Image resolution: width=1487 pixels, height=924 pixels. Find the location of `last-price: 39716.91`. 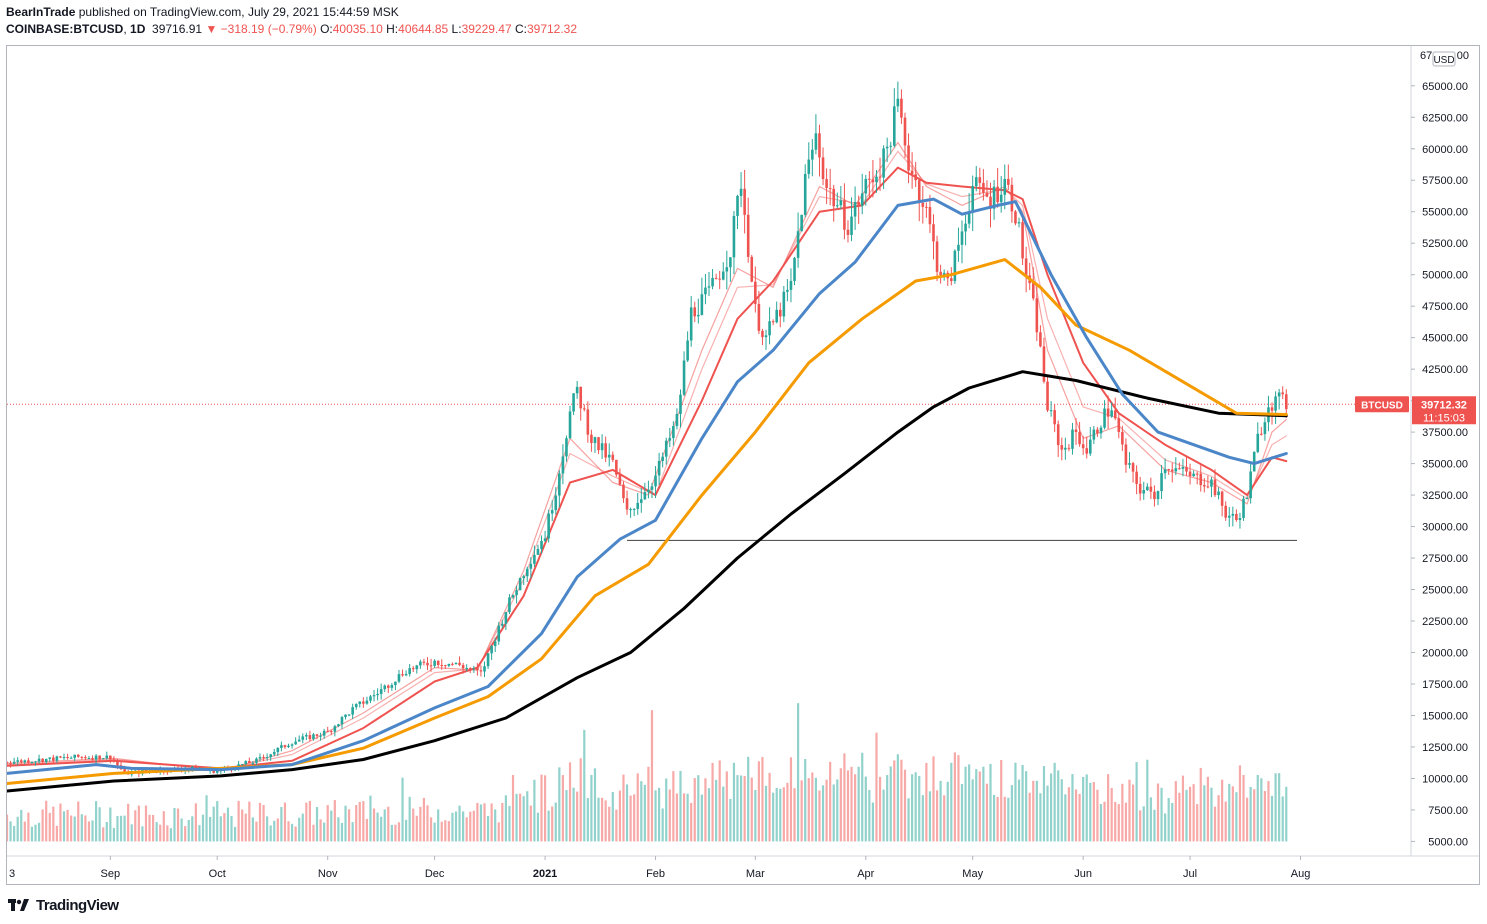

last-price: 39716.91 is located at coordinates (177, 29).